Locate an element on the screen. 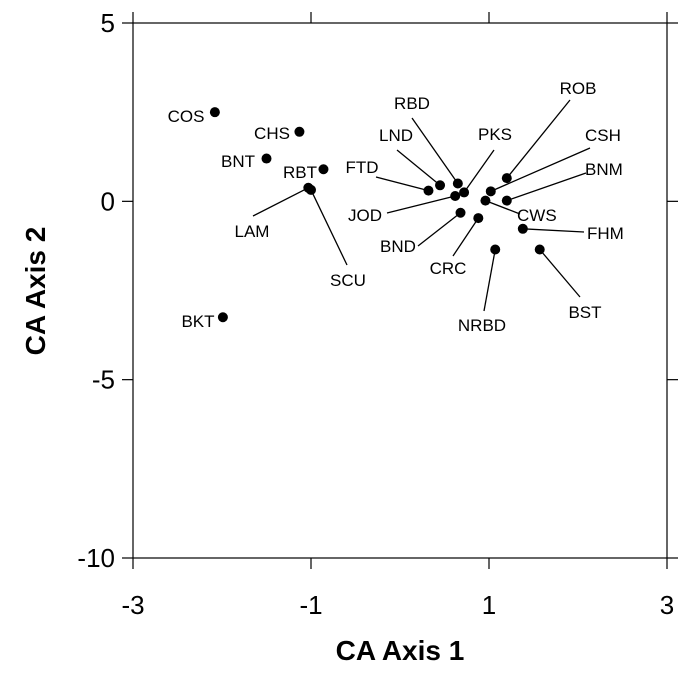 Image resolution: width=682 pixels, height=675 pixels. x-tick-label: 3 is located at coordinates (667, 605).